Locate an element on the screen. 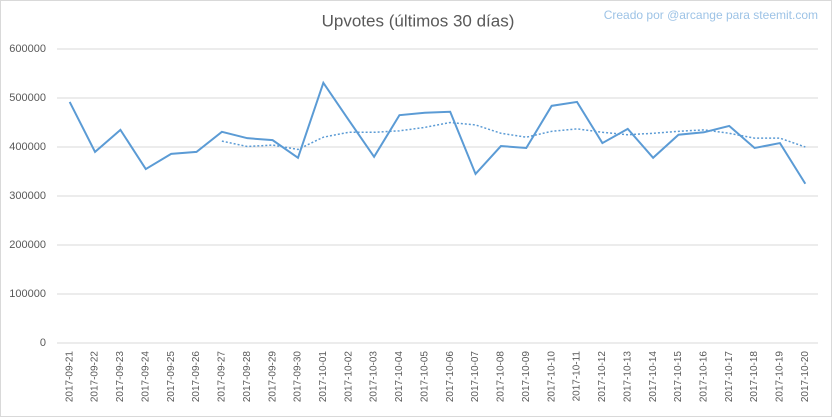 The width and height of the screenshot is (832, 417). x-tick-label: 2017-10-17 is located at coordinates (729, 377).